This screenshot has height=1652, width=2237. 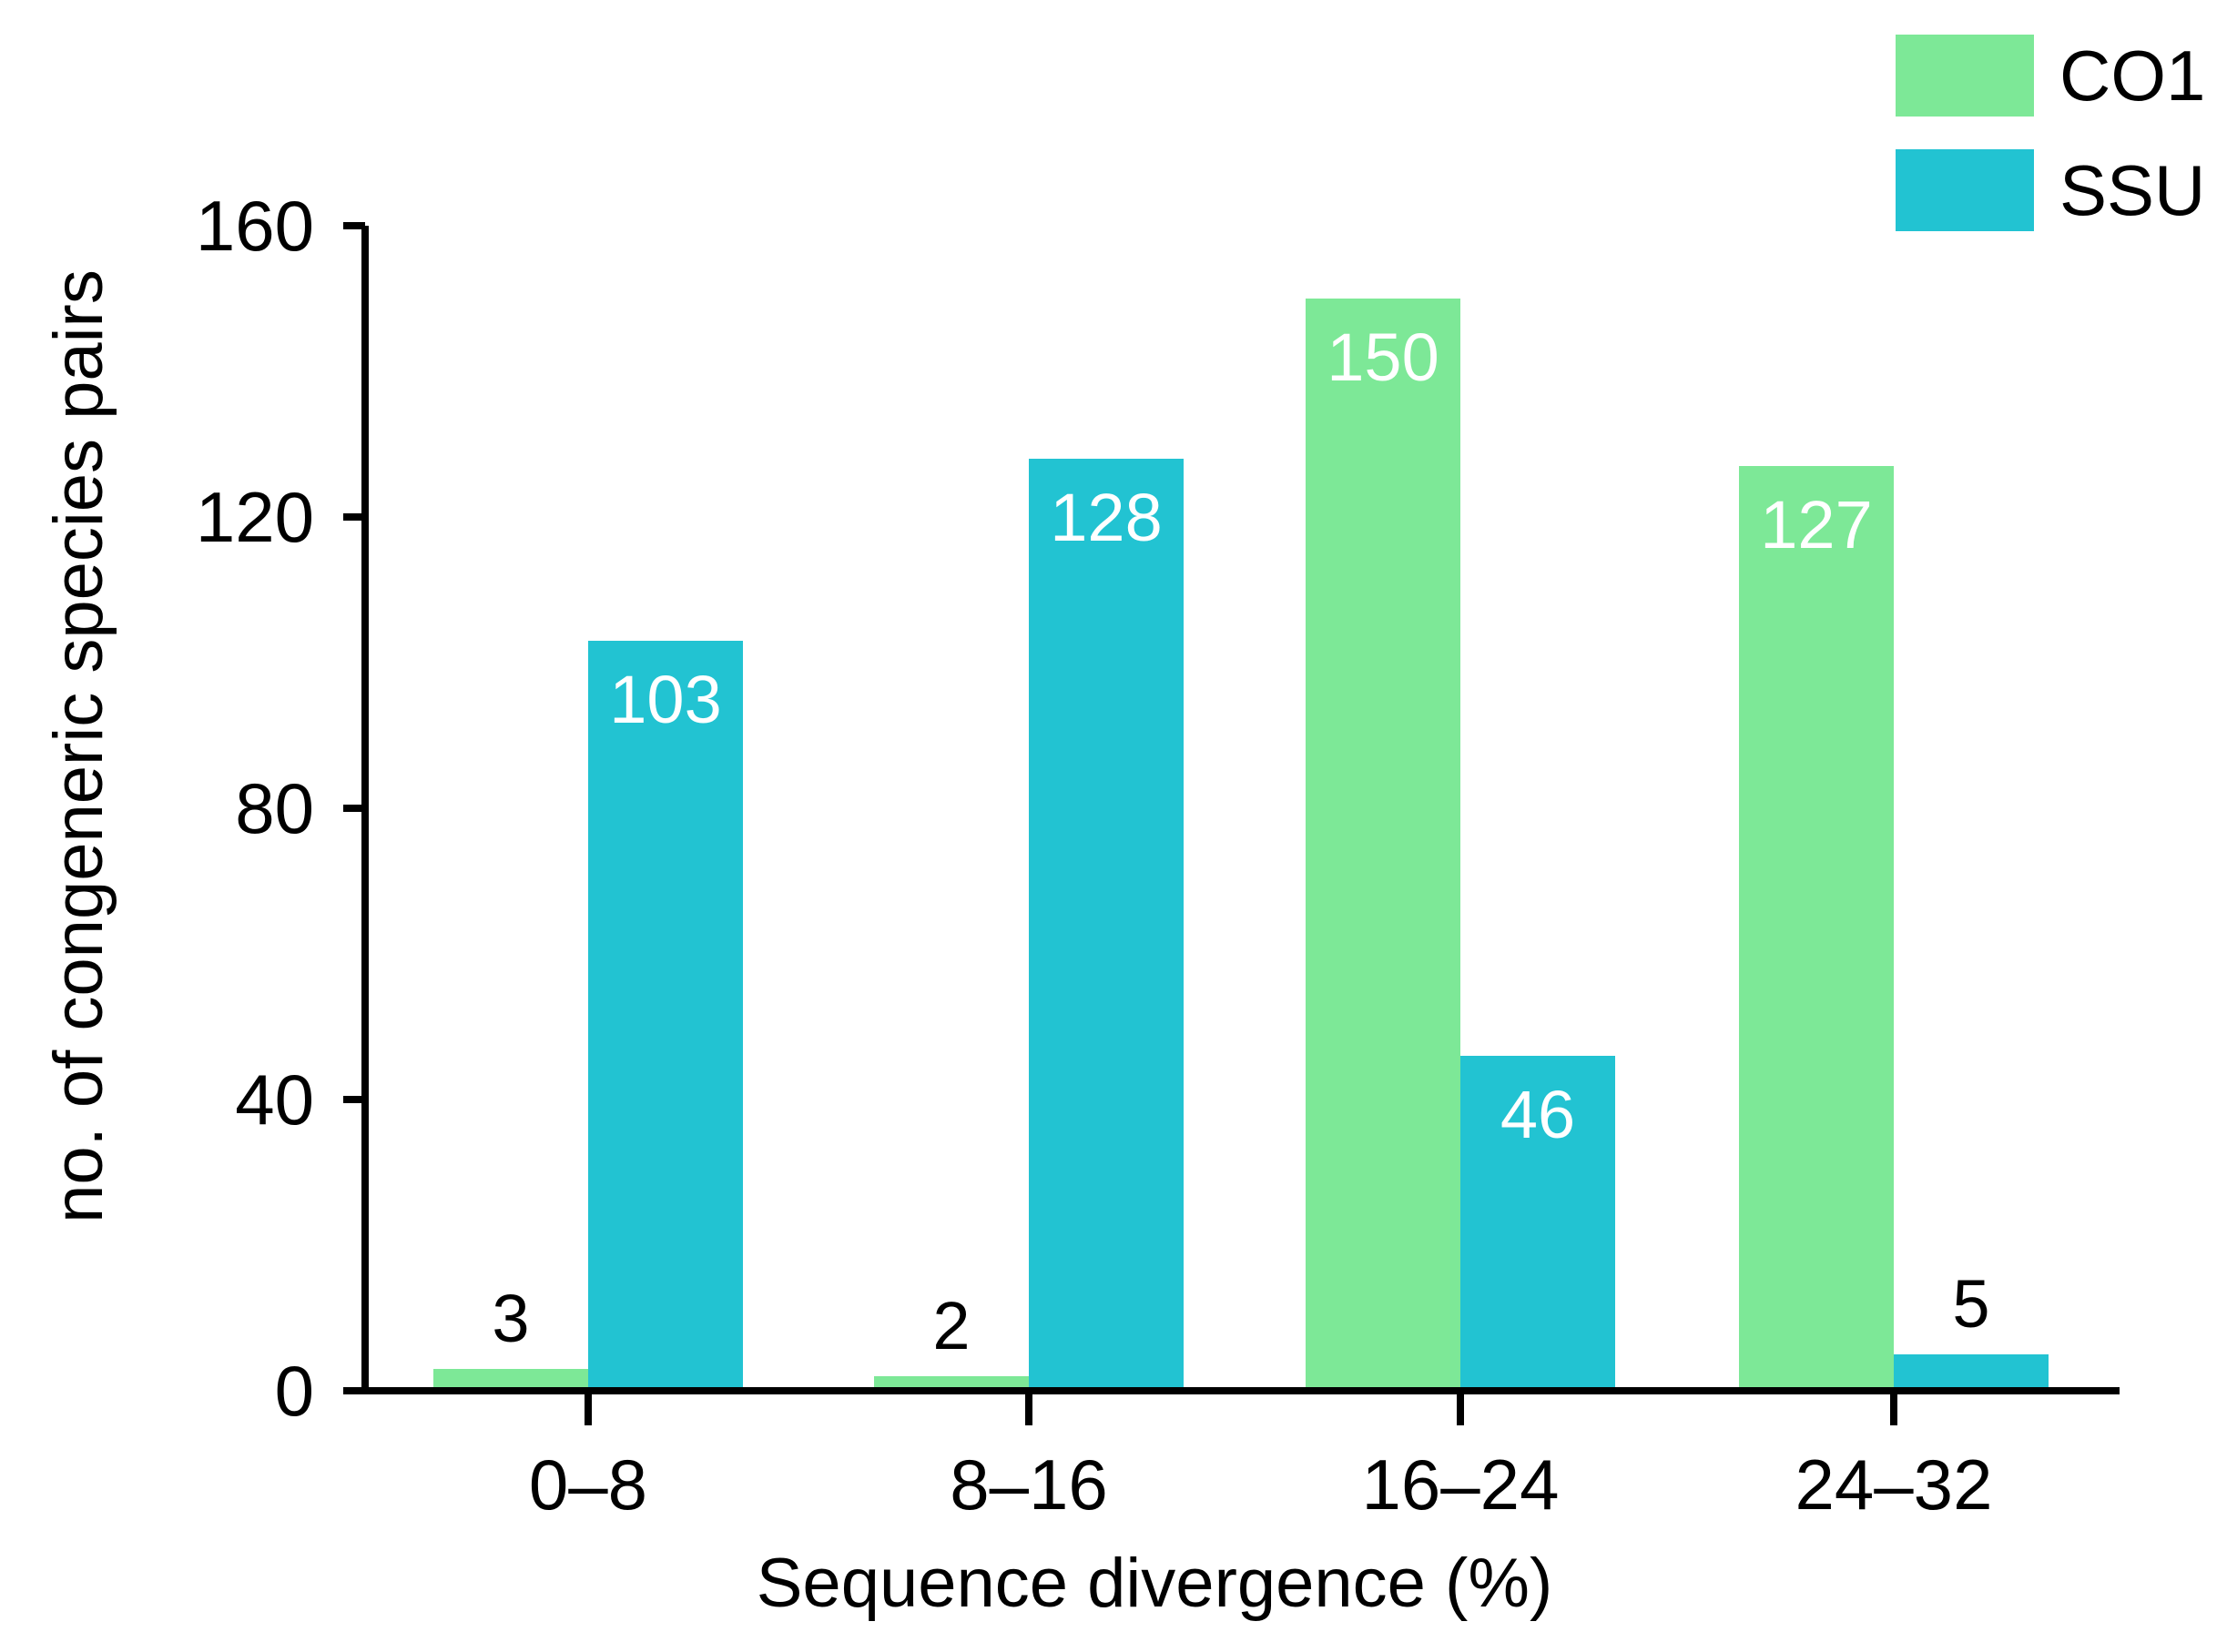 I want to click on x-tick-label-2: 16–24, so click(x=1461, y=1485).